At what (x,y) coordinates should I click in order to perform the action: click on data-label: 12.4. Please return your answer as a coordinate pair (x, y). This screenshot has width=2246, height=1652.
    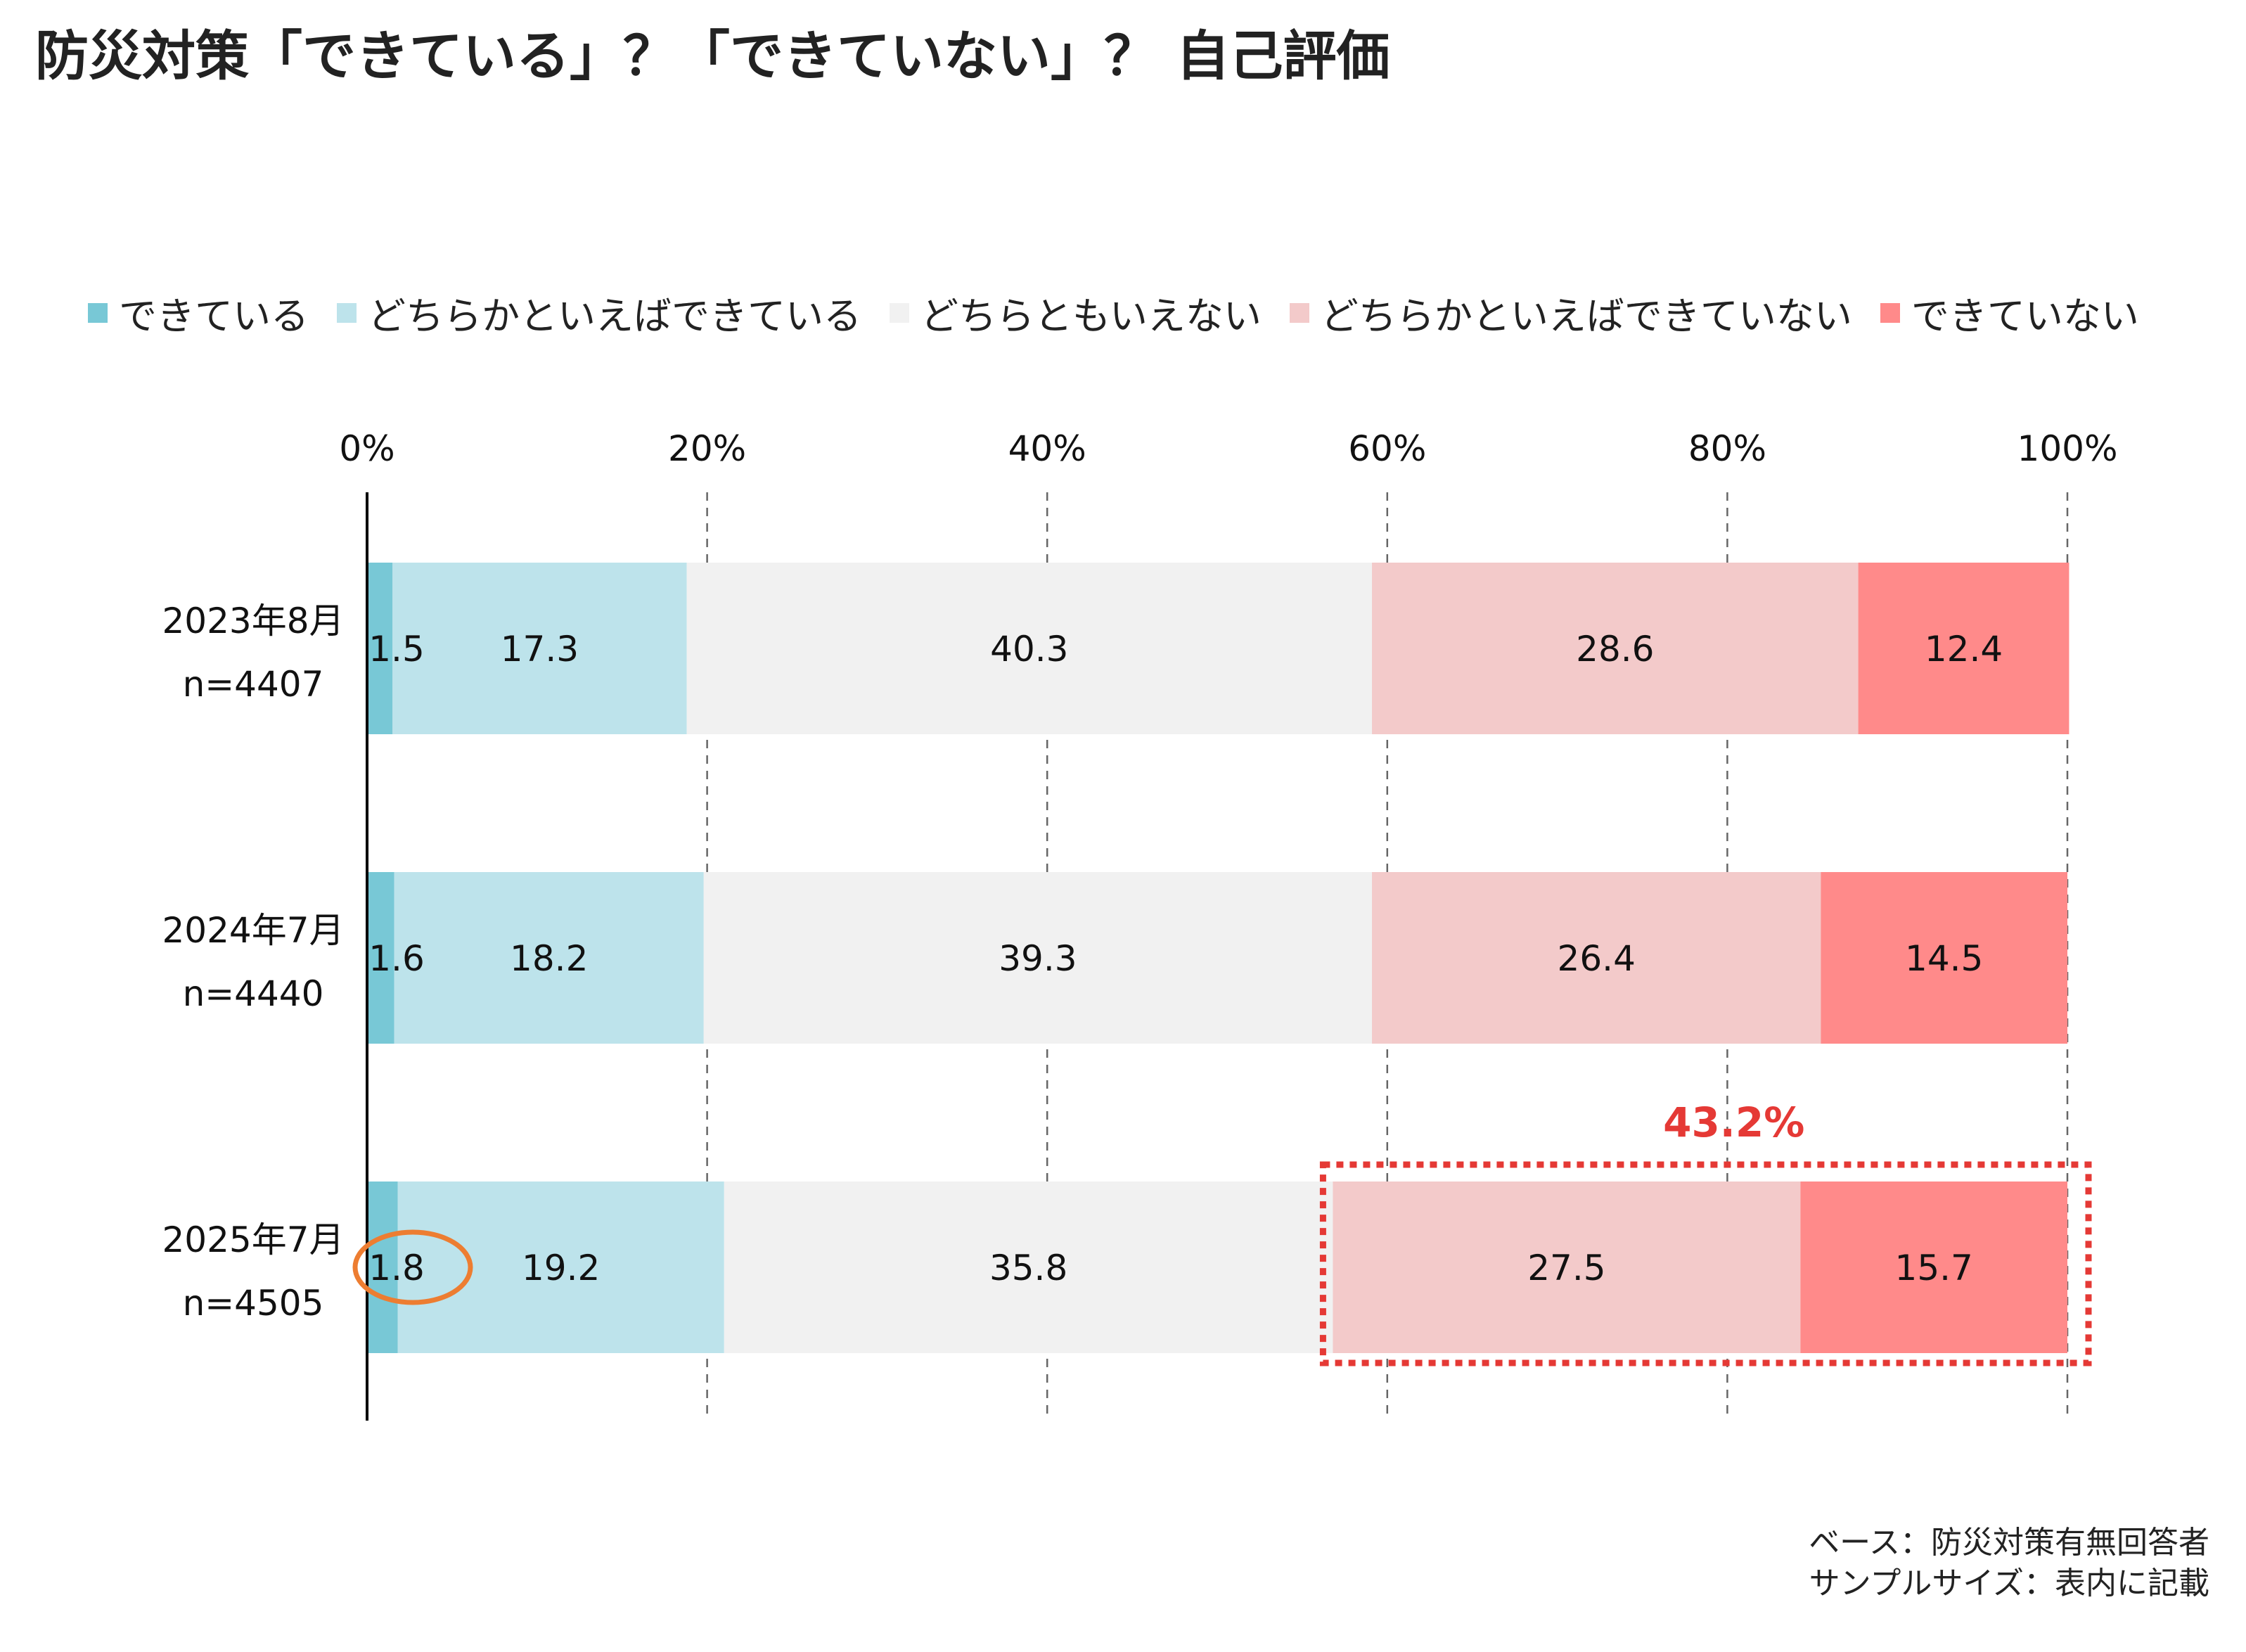
    Looking at the image, I should click on (1964, 649).